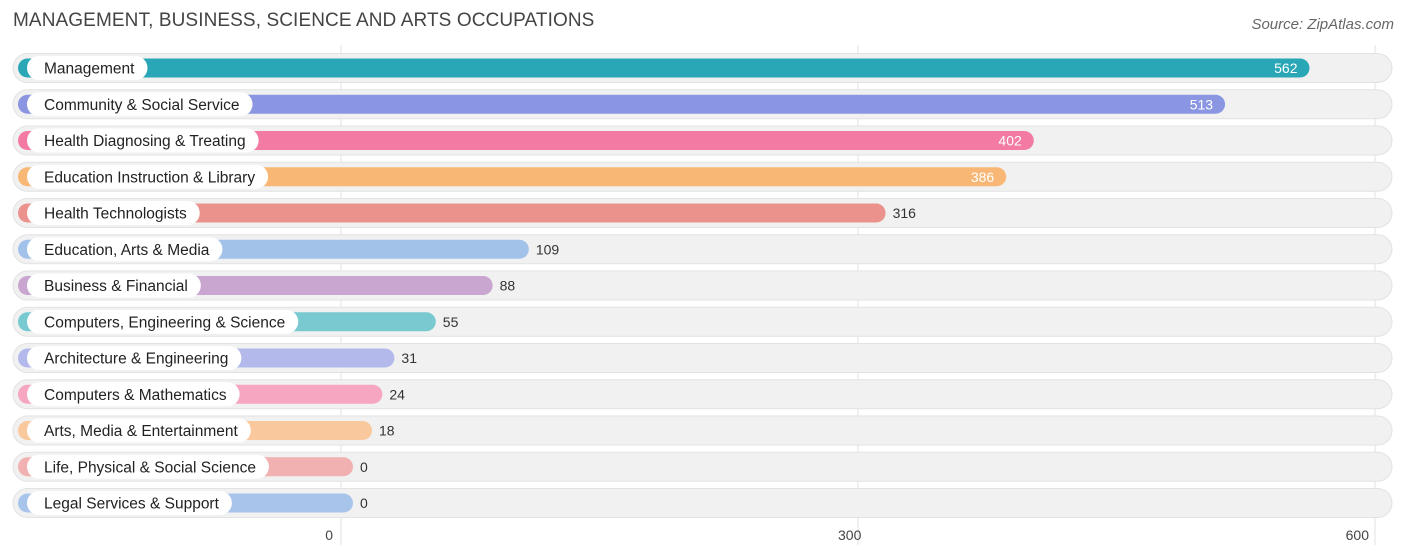 This screenshot has width=1406, height=559. Describe the element at coordinates (397, 394) in the screenshot. I see `value-label: 24` at that location.